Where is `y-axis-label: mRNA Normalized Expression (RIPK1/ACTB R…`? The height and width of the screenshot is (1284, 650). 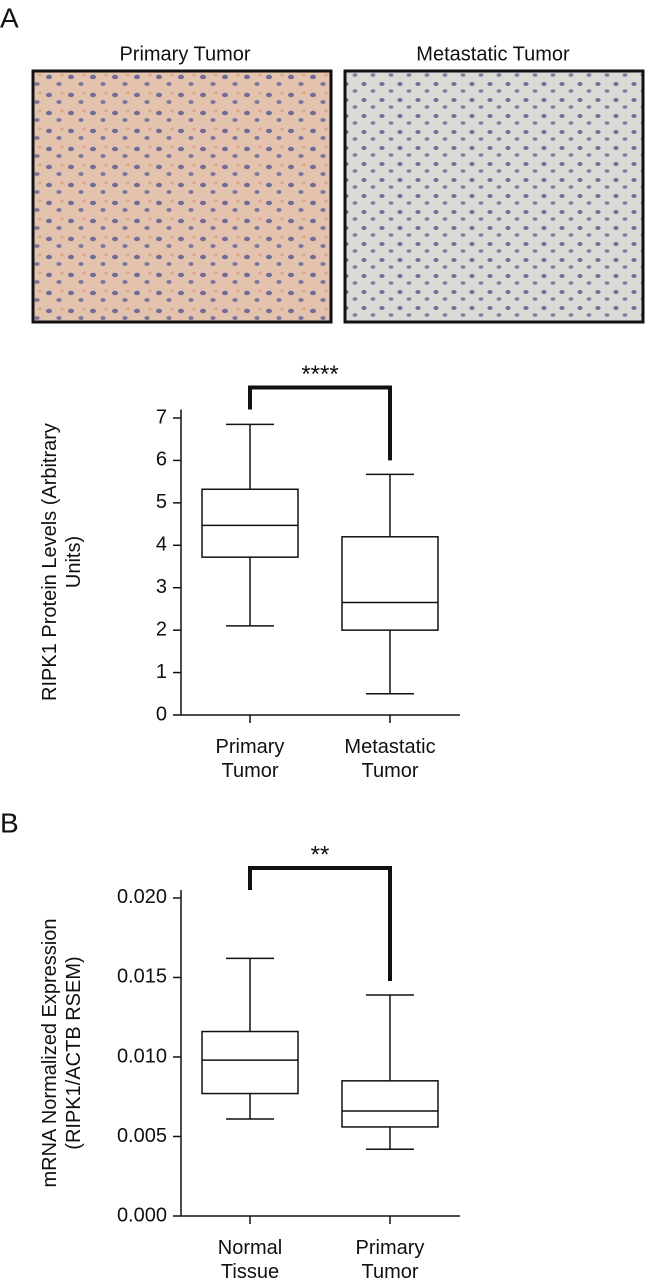
y-axis-label: mRNA Normalized Expression (RIPK1/ACTB R… is located at coordinates (62, 1053).